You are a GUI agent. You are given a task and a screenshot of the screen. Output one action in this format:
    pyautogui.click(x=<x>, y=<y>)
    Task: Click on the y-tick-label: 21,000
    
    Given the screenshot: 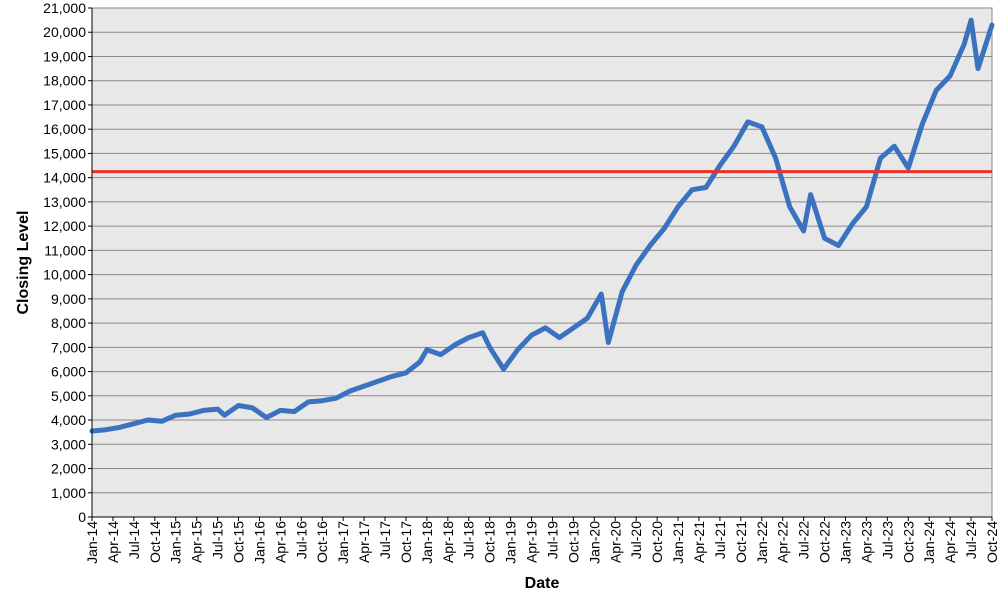 What is the action you would take?
    pyautogui.click(x=64, y=8)
    